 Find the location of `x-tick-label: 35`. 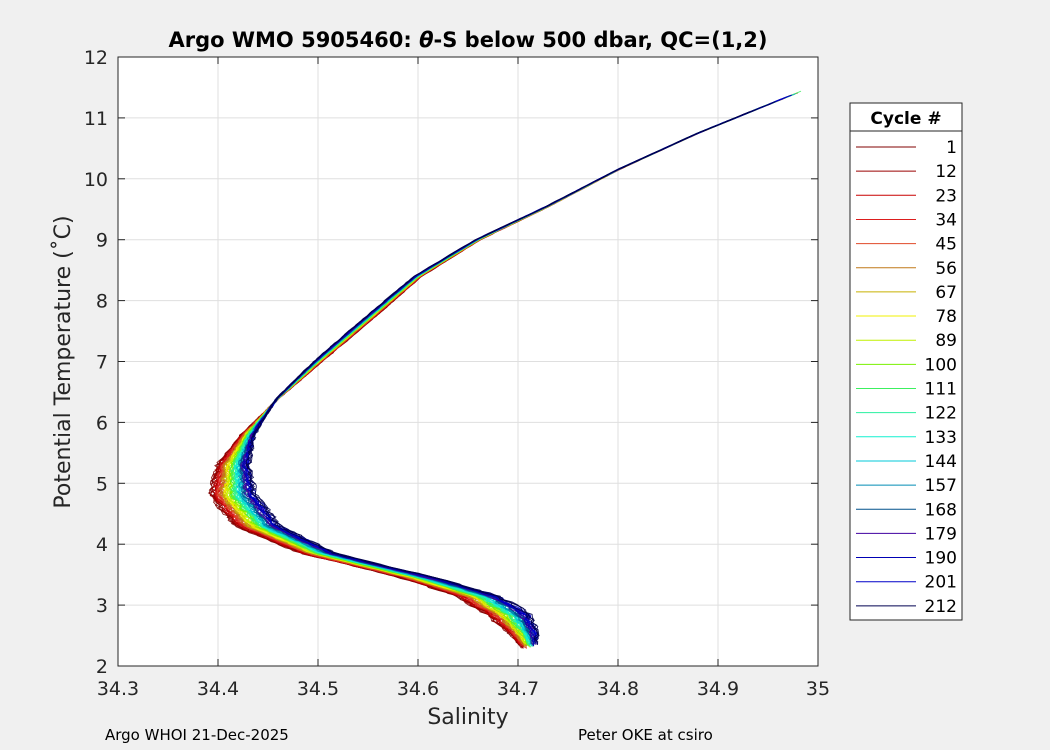

x-tick-label: 35 is located at coordinates (818, 689).